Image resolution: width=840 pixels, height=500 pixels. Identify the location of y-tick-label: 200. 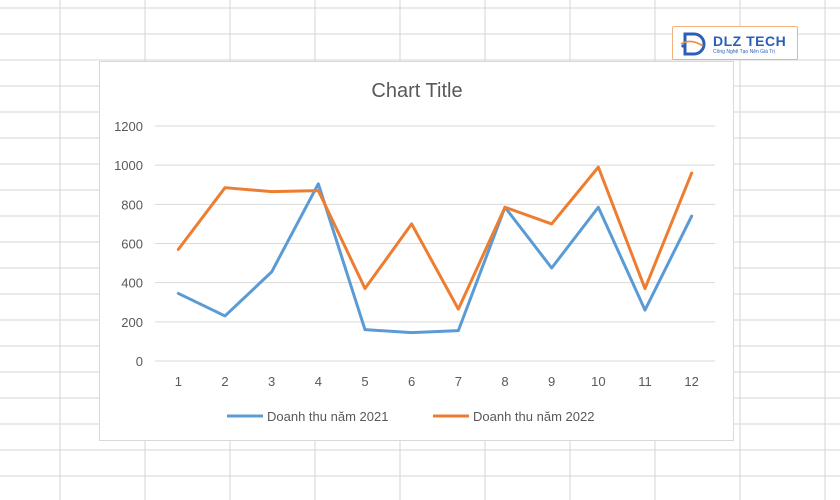
(132, 322).